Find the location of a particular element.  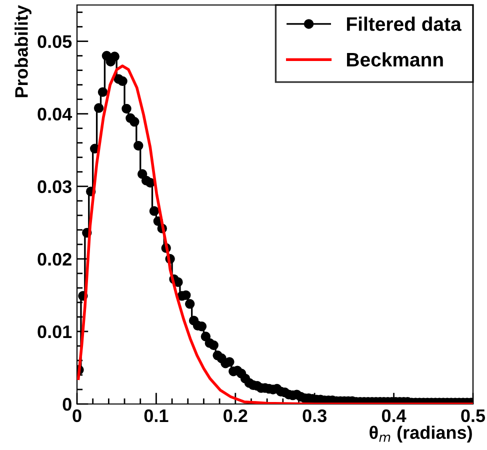

x-tick-label: 0.2 is located at coordinates (236, 415).